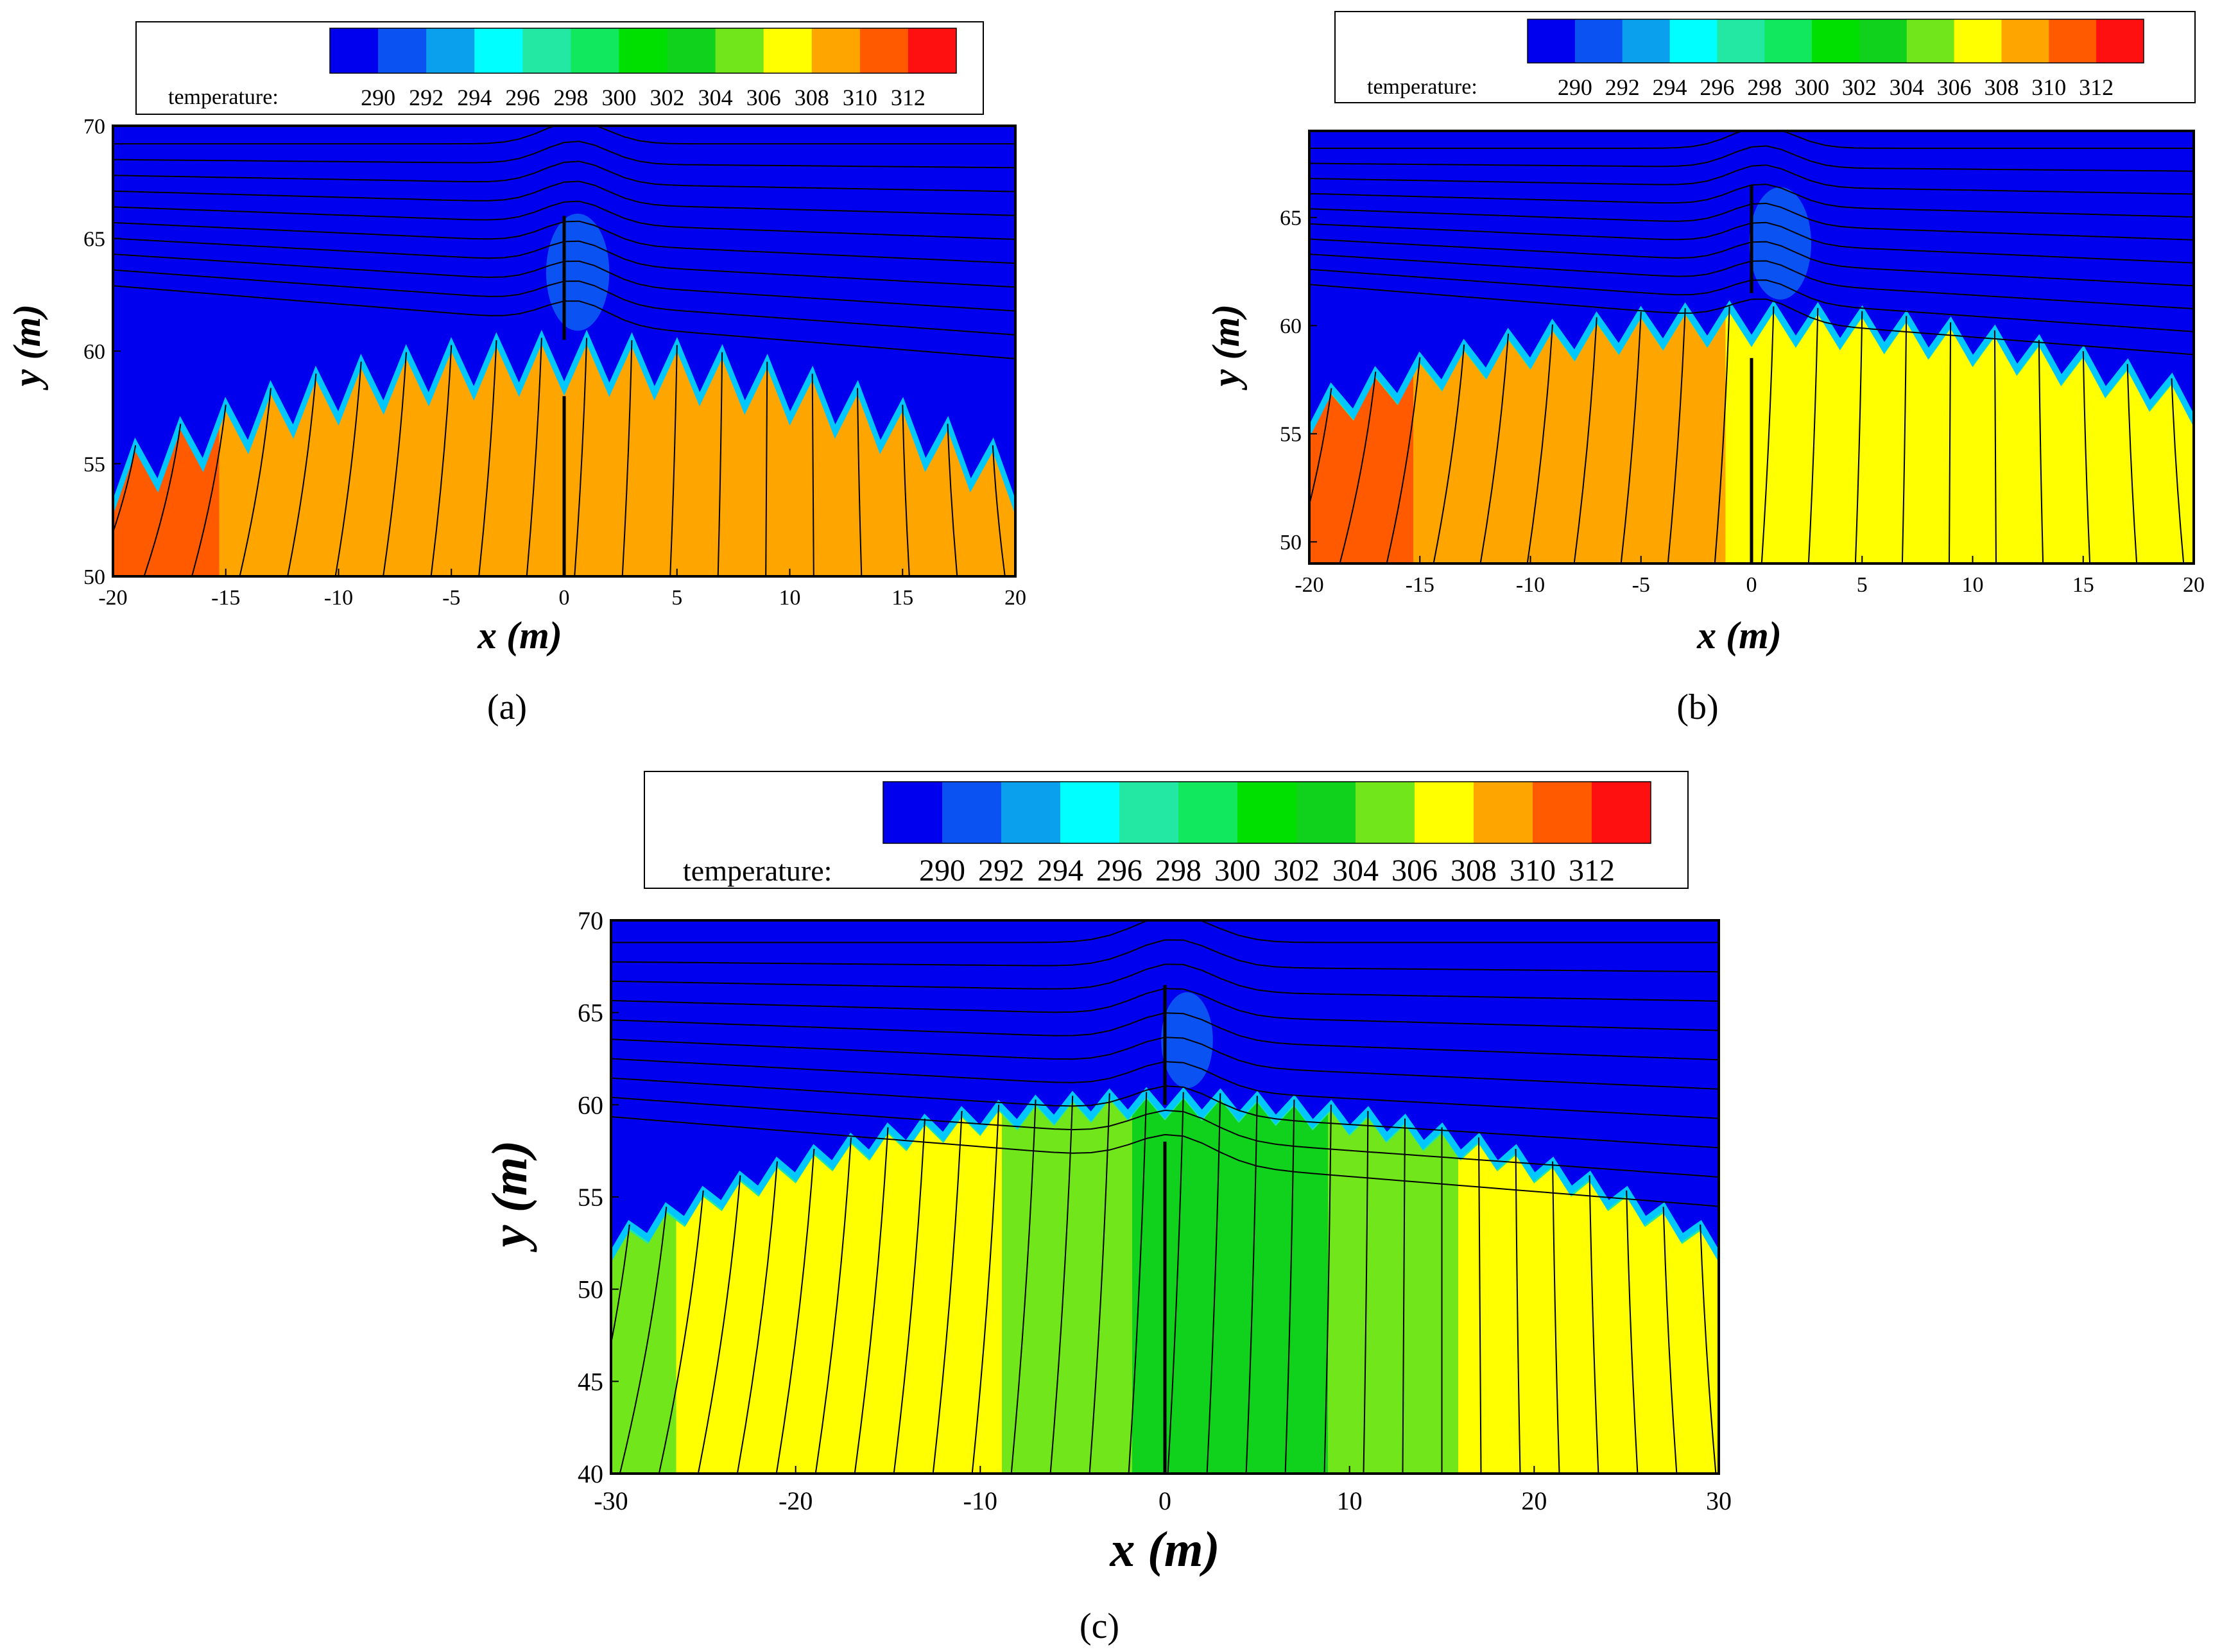 The image size is (2213, 1652). I want to click on x-tick-label: 30, so click(1719, 1500).